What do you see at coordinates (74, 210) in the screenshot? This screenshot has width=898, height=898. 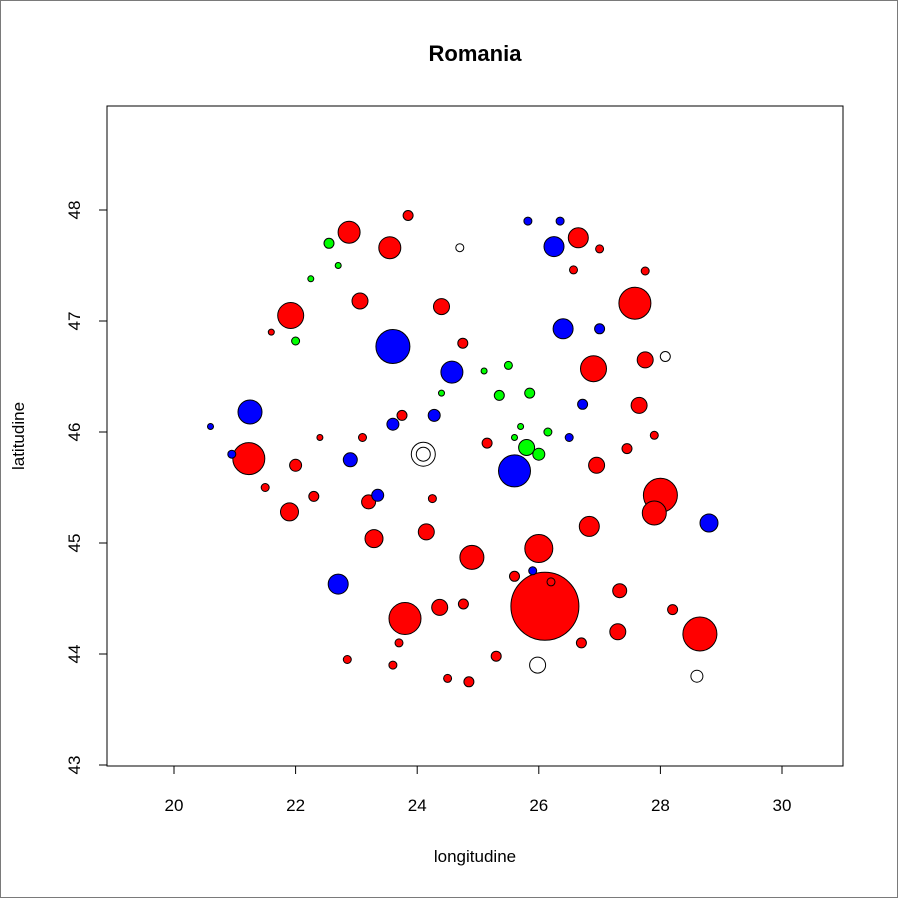 I see `y-tick-label: 48` at bounding box center [74, 210].